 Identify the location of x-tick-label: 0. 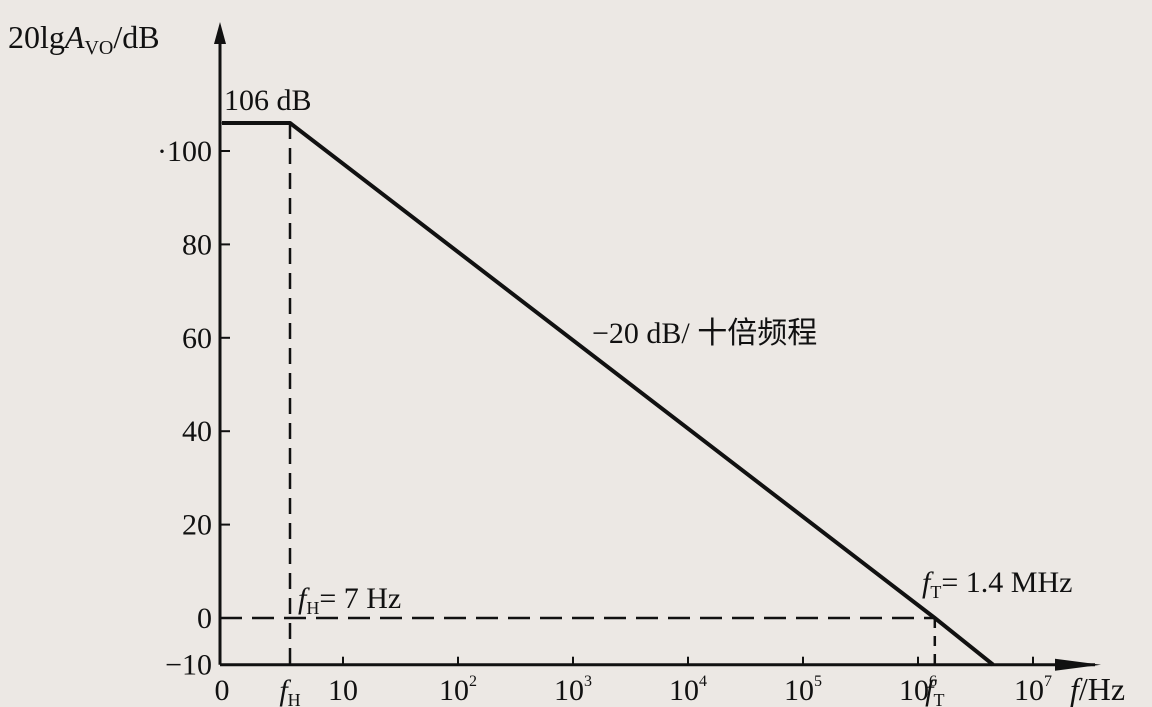
(222, 690).